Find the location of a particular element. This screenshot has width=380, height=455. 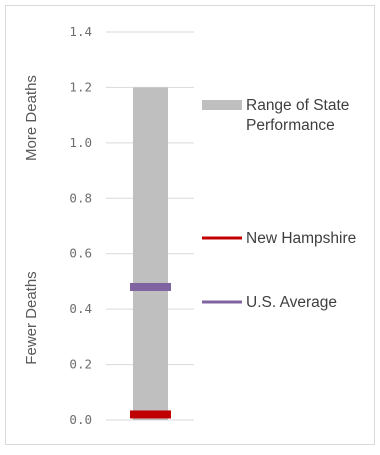

legend-item: U.S. Average is located at coordinates (269, 302).